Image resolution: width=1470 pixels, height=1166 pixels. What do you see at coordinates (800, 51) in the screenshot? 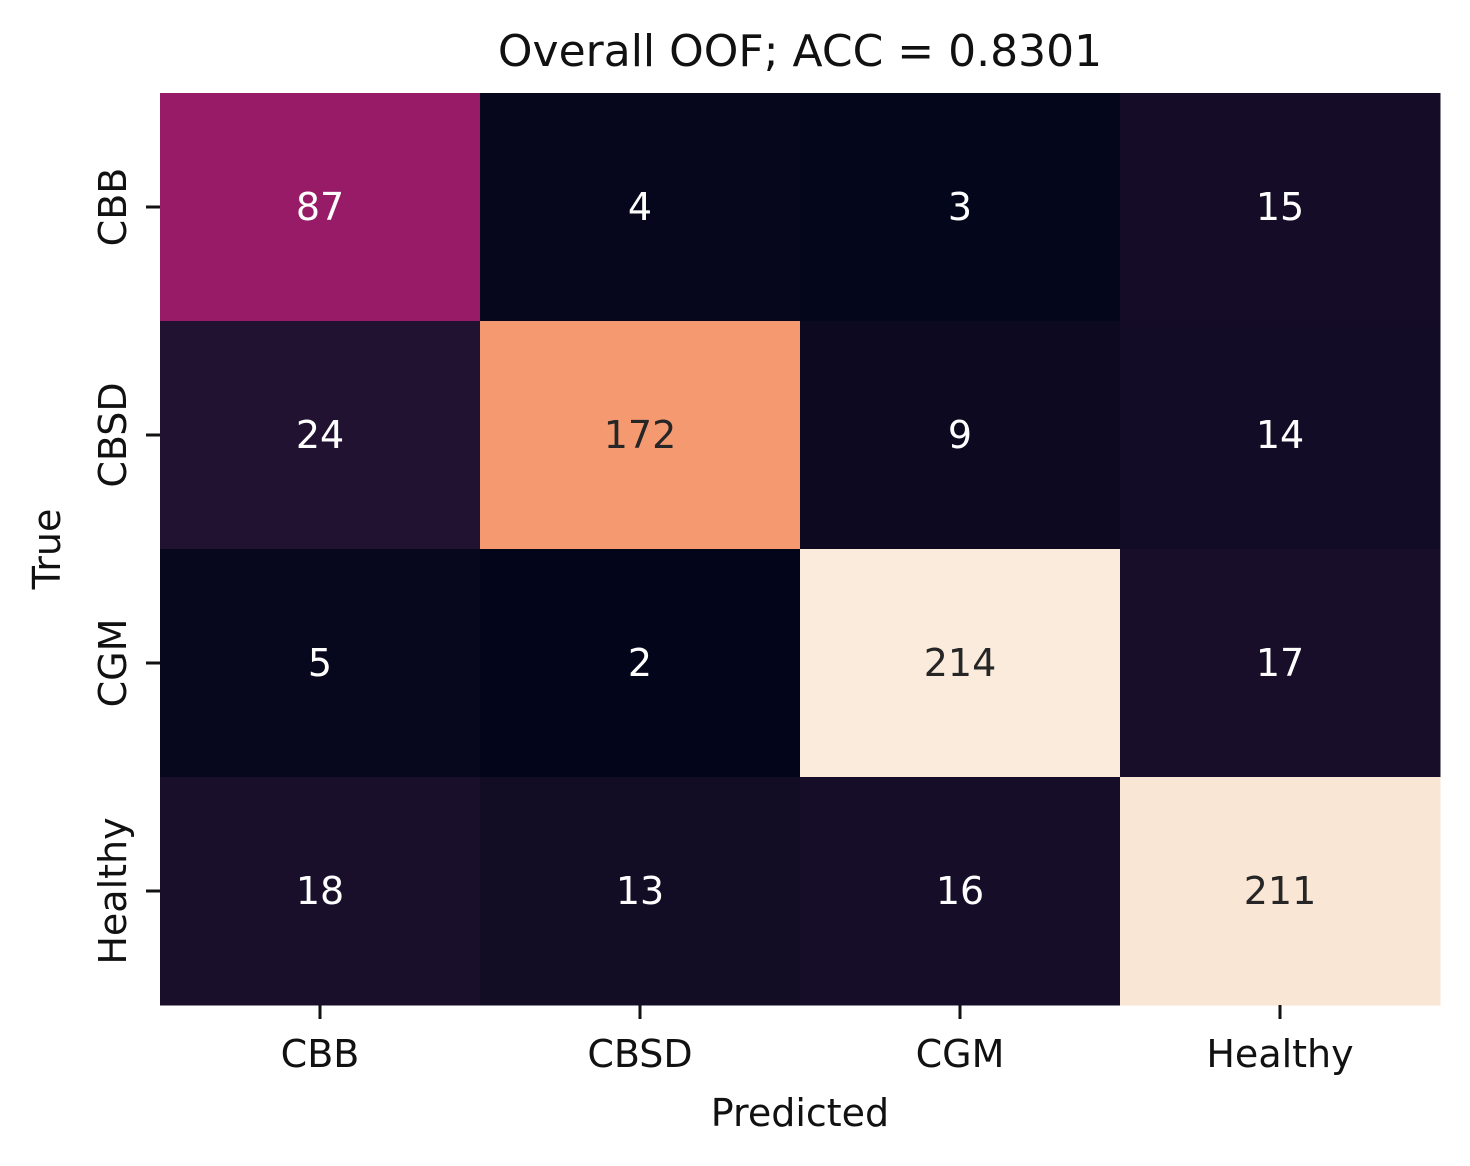
I see `chart-title: Overall OOF; ACC = 0.8301` at bounding box center [800, 51].